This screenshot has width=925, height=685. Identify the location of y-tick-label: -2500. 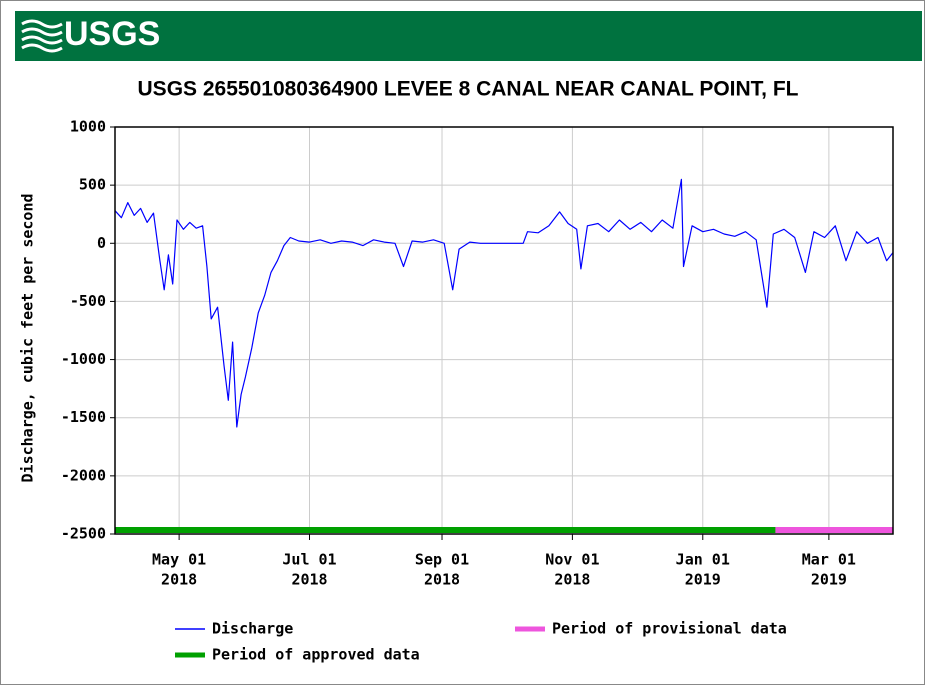
(83, 534).